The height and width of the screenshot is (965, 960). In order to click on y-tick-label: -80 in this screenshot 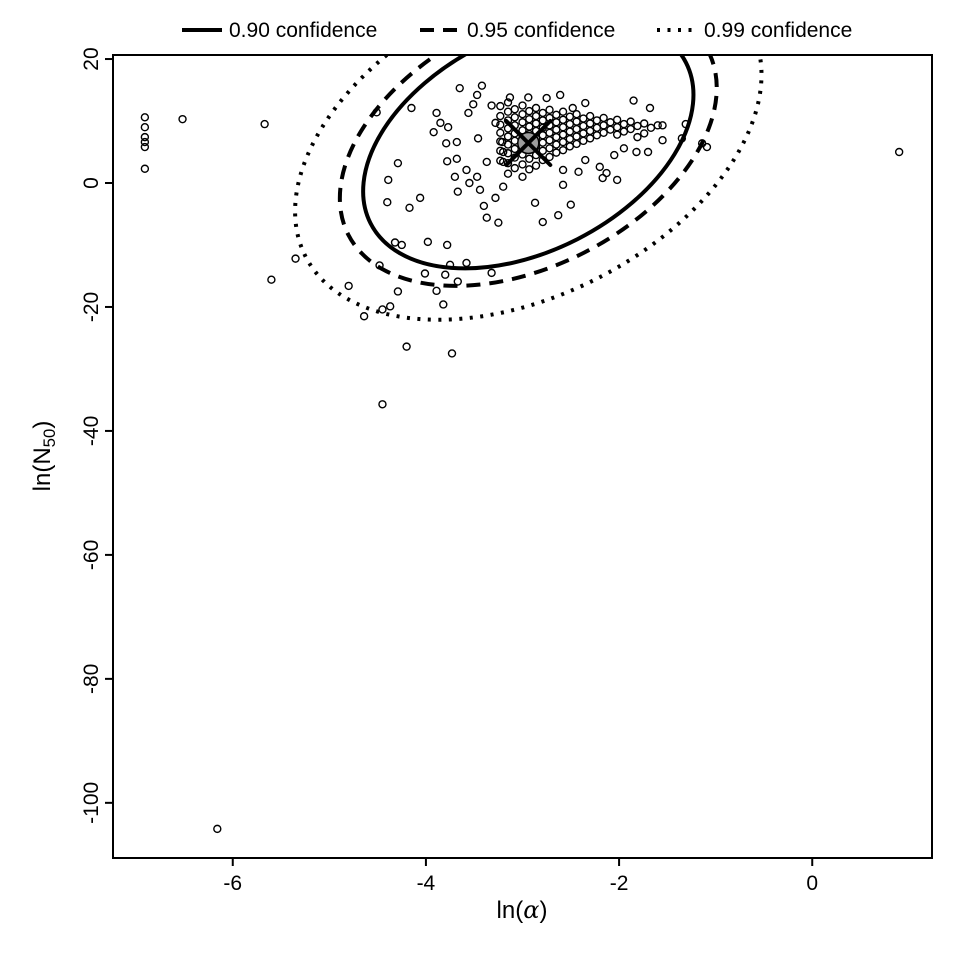, I will do `click(91, 679)`.